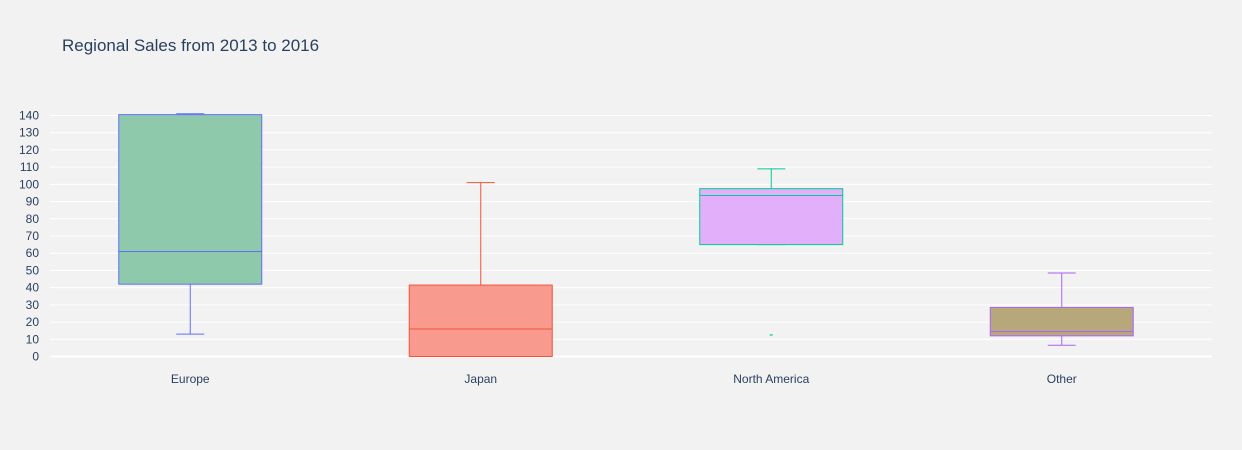  I want to click on y-axis-ticks: 0 10 20 30 40 50 60 70 80 90 100 110 120 130 140, so click(29, 236).